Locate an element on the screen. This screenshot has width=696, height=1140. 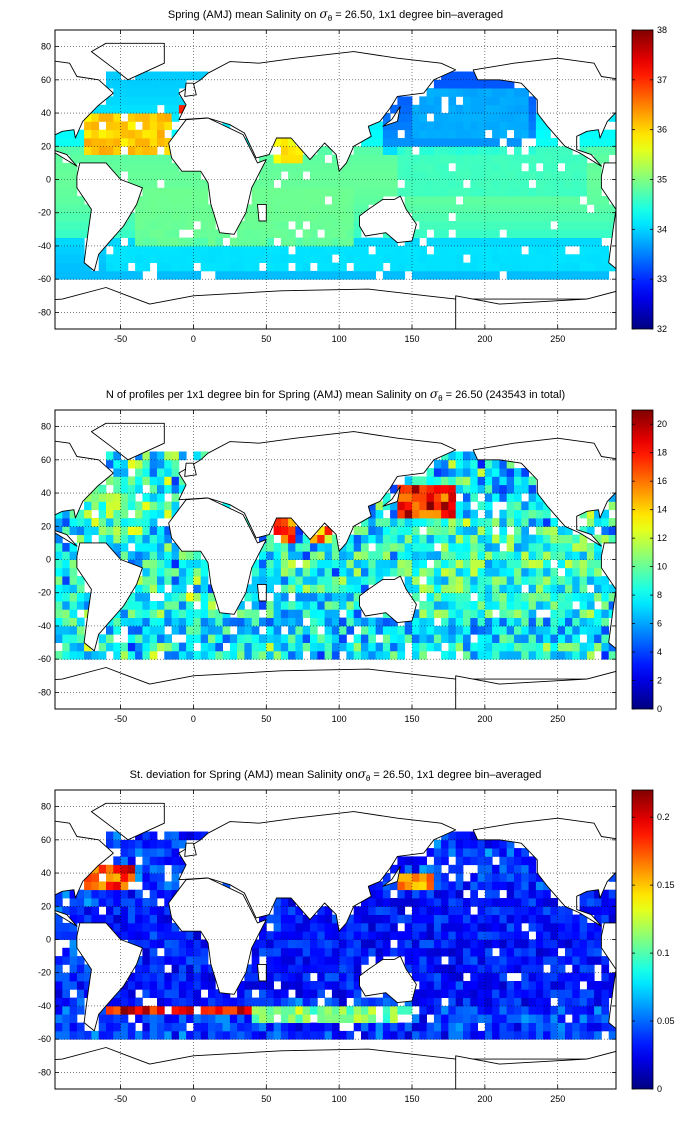
x-tick-label: 250 is located at coordinates (557, 1099).